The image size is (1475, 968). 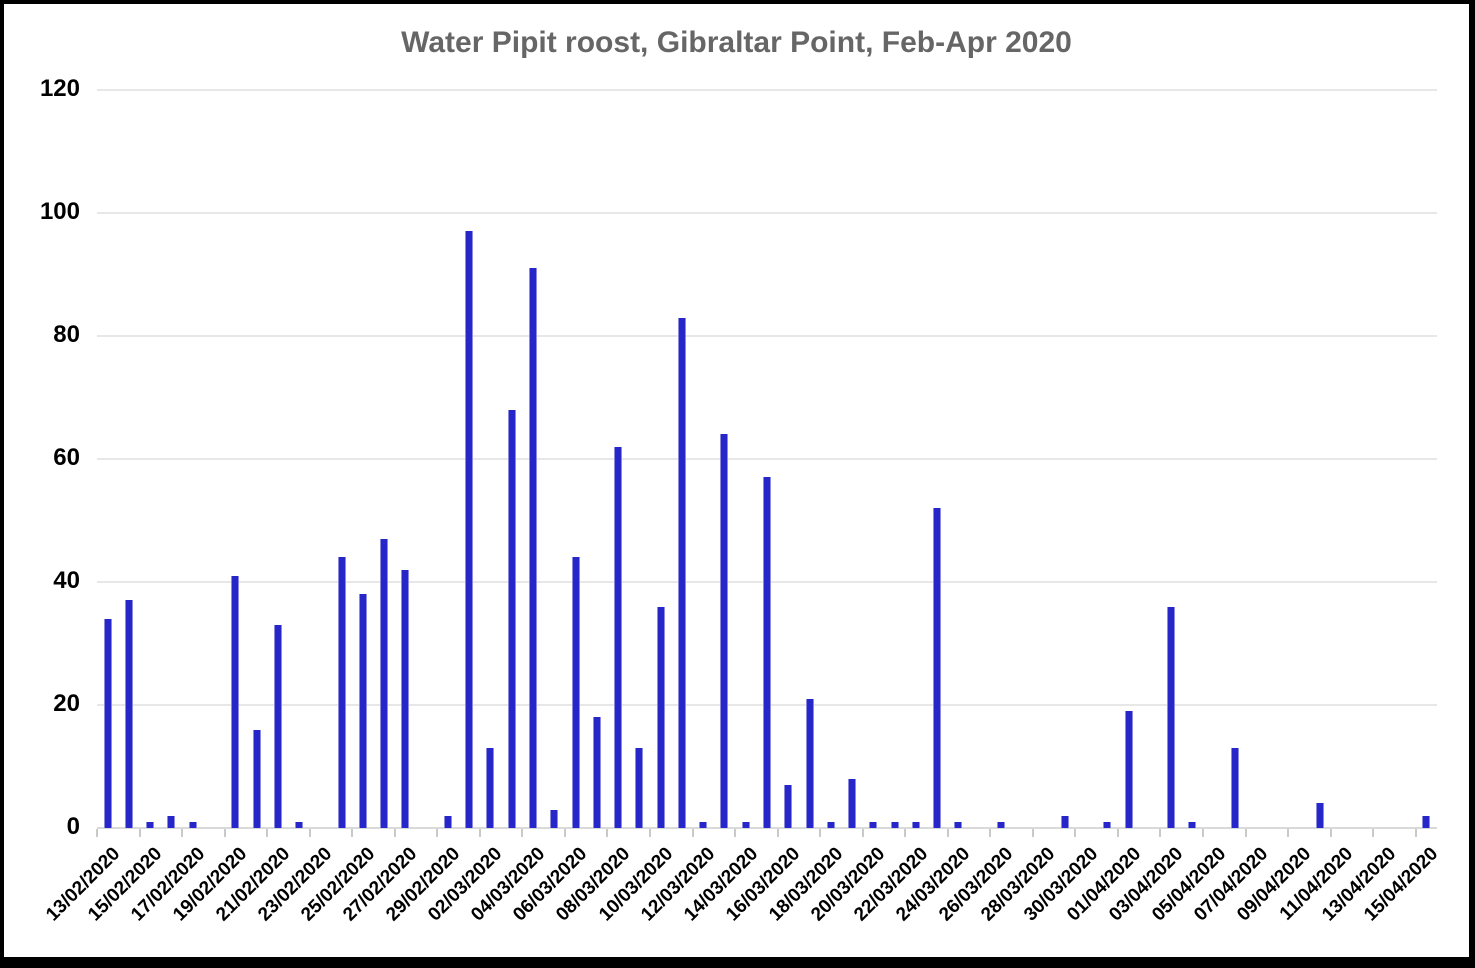 I want to click on x-axis-line, so click(x=767, y=828).